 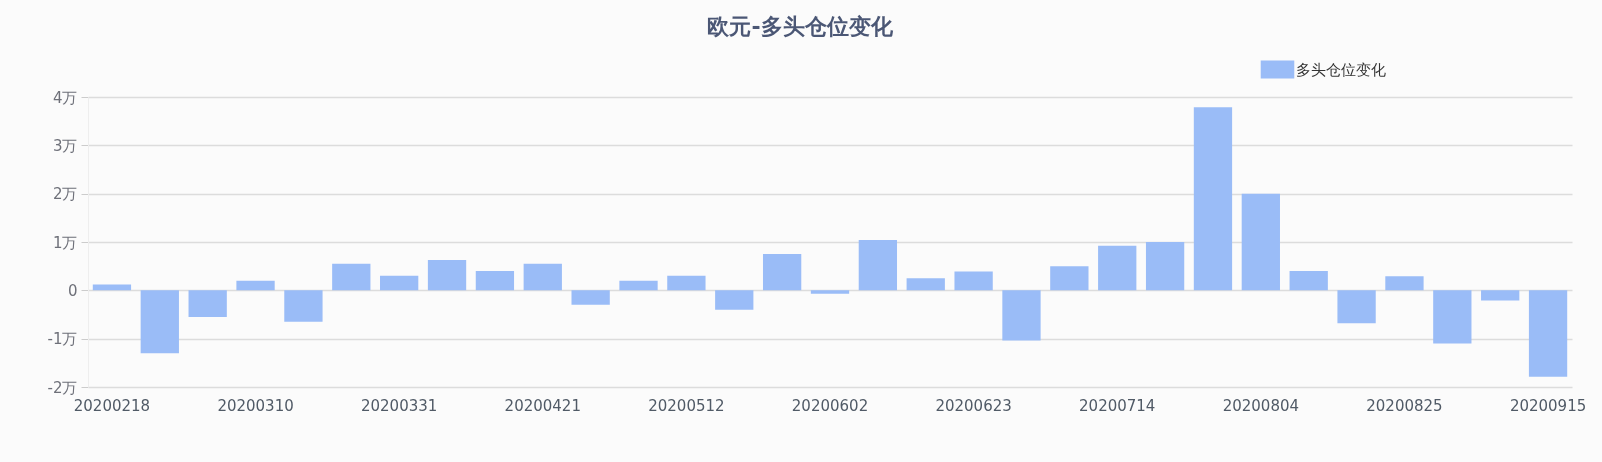 What do you see at coordinates (830, 405) in the screenshot?
I see `x-tick-label: 20200602` at bounding box center [830, 405].